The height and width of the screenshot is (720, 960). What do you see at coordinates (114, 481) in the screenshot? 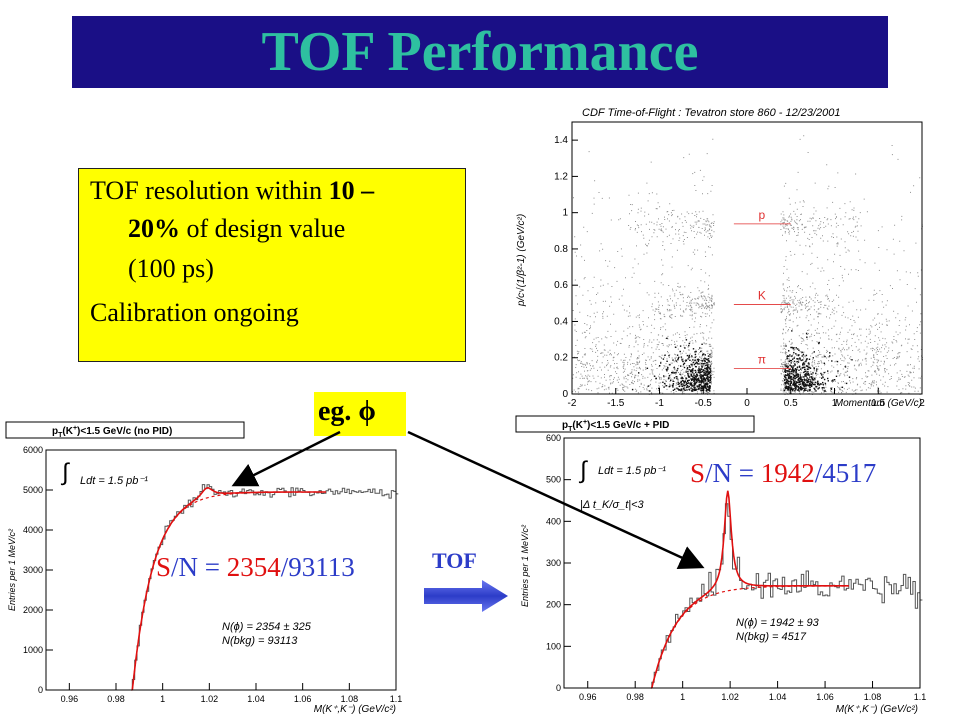
I see `hist1-lumi: Ldt = 1.5 pb⁻¹` at bounding box center [114, 481].